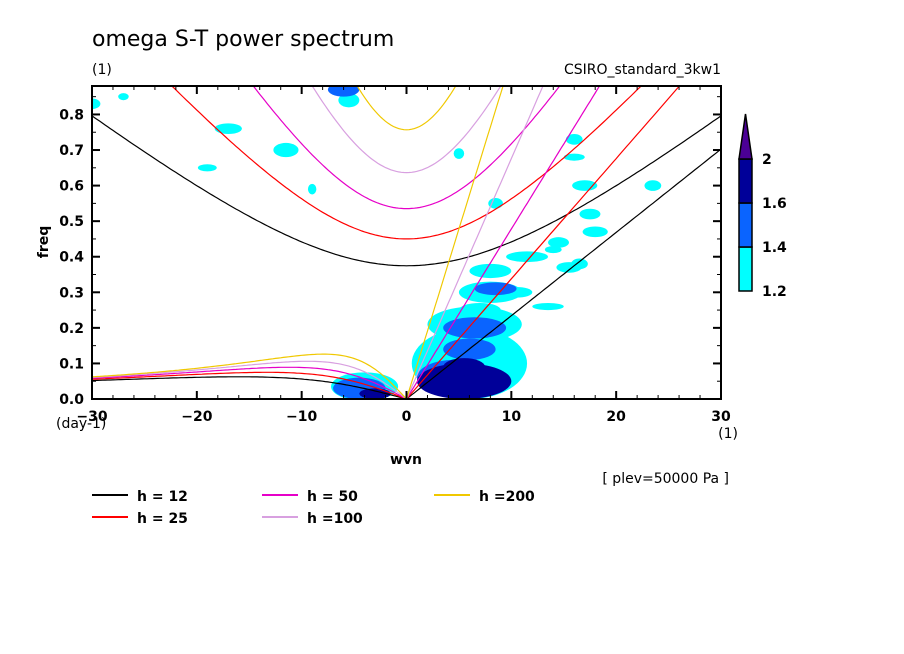 This screenshot has height=654, width=904. What do you see at coordinates (196, 417) in the screenshot?
I see `x-tick-label: −20` at bounding box center [196, 417].